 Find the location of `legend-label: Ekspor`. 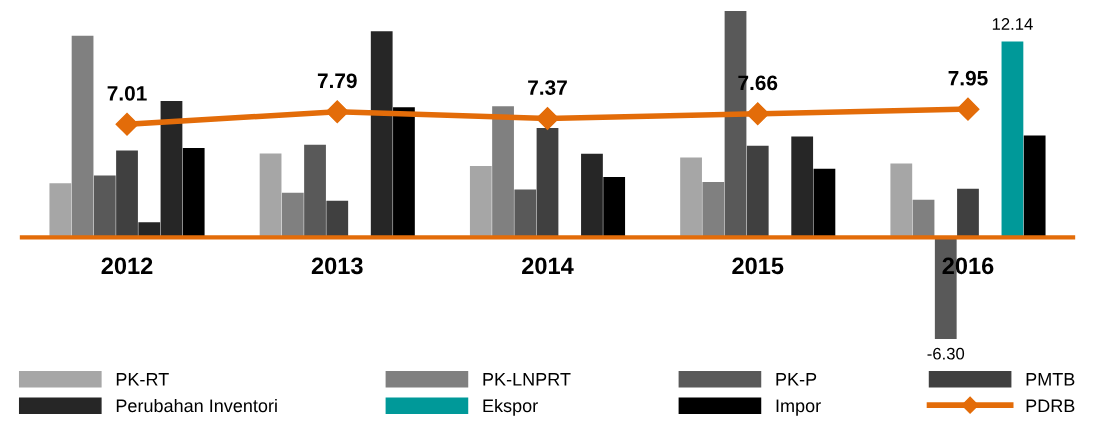

legend-label: Ekspor is located at coordinates (510, 407).